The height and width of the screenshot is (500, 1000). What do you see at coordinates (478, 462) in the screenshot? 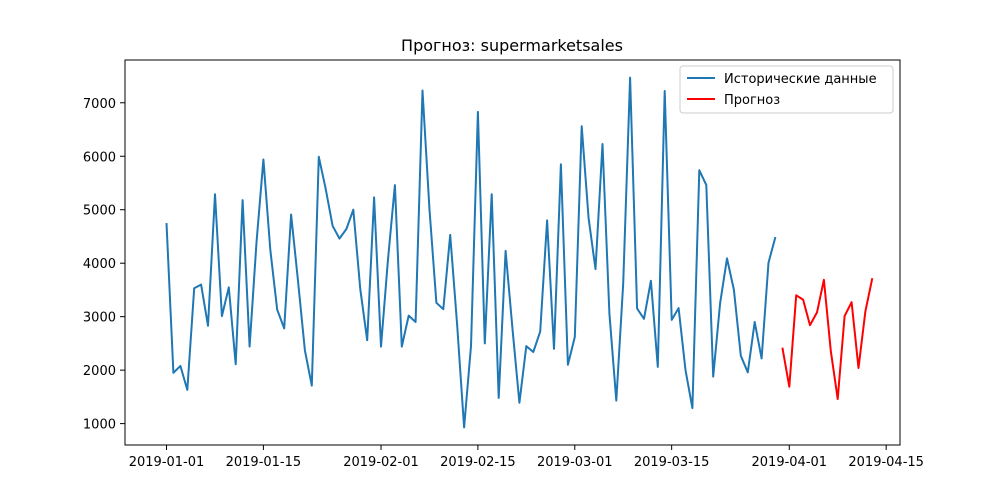
I see `x-tick-label: 2019-02-15` at bounding box center [478, 462].